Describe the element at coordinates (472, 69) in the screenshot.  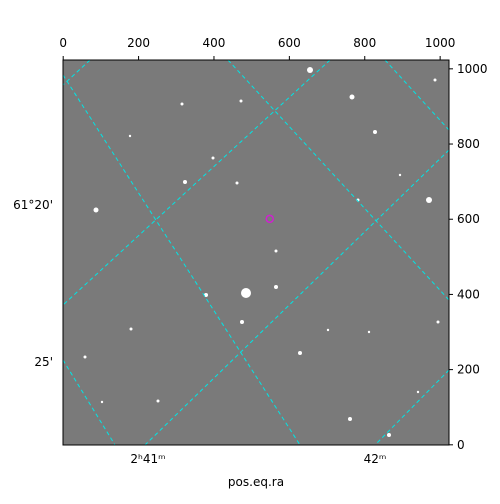
I see `y-tick-label: 1000` at that location.